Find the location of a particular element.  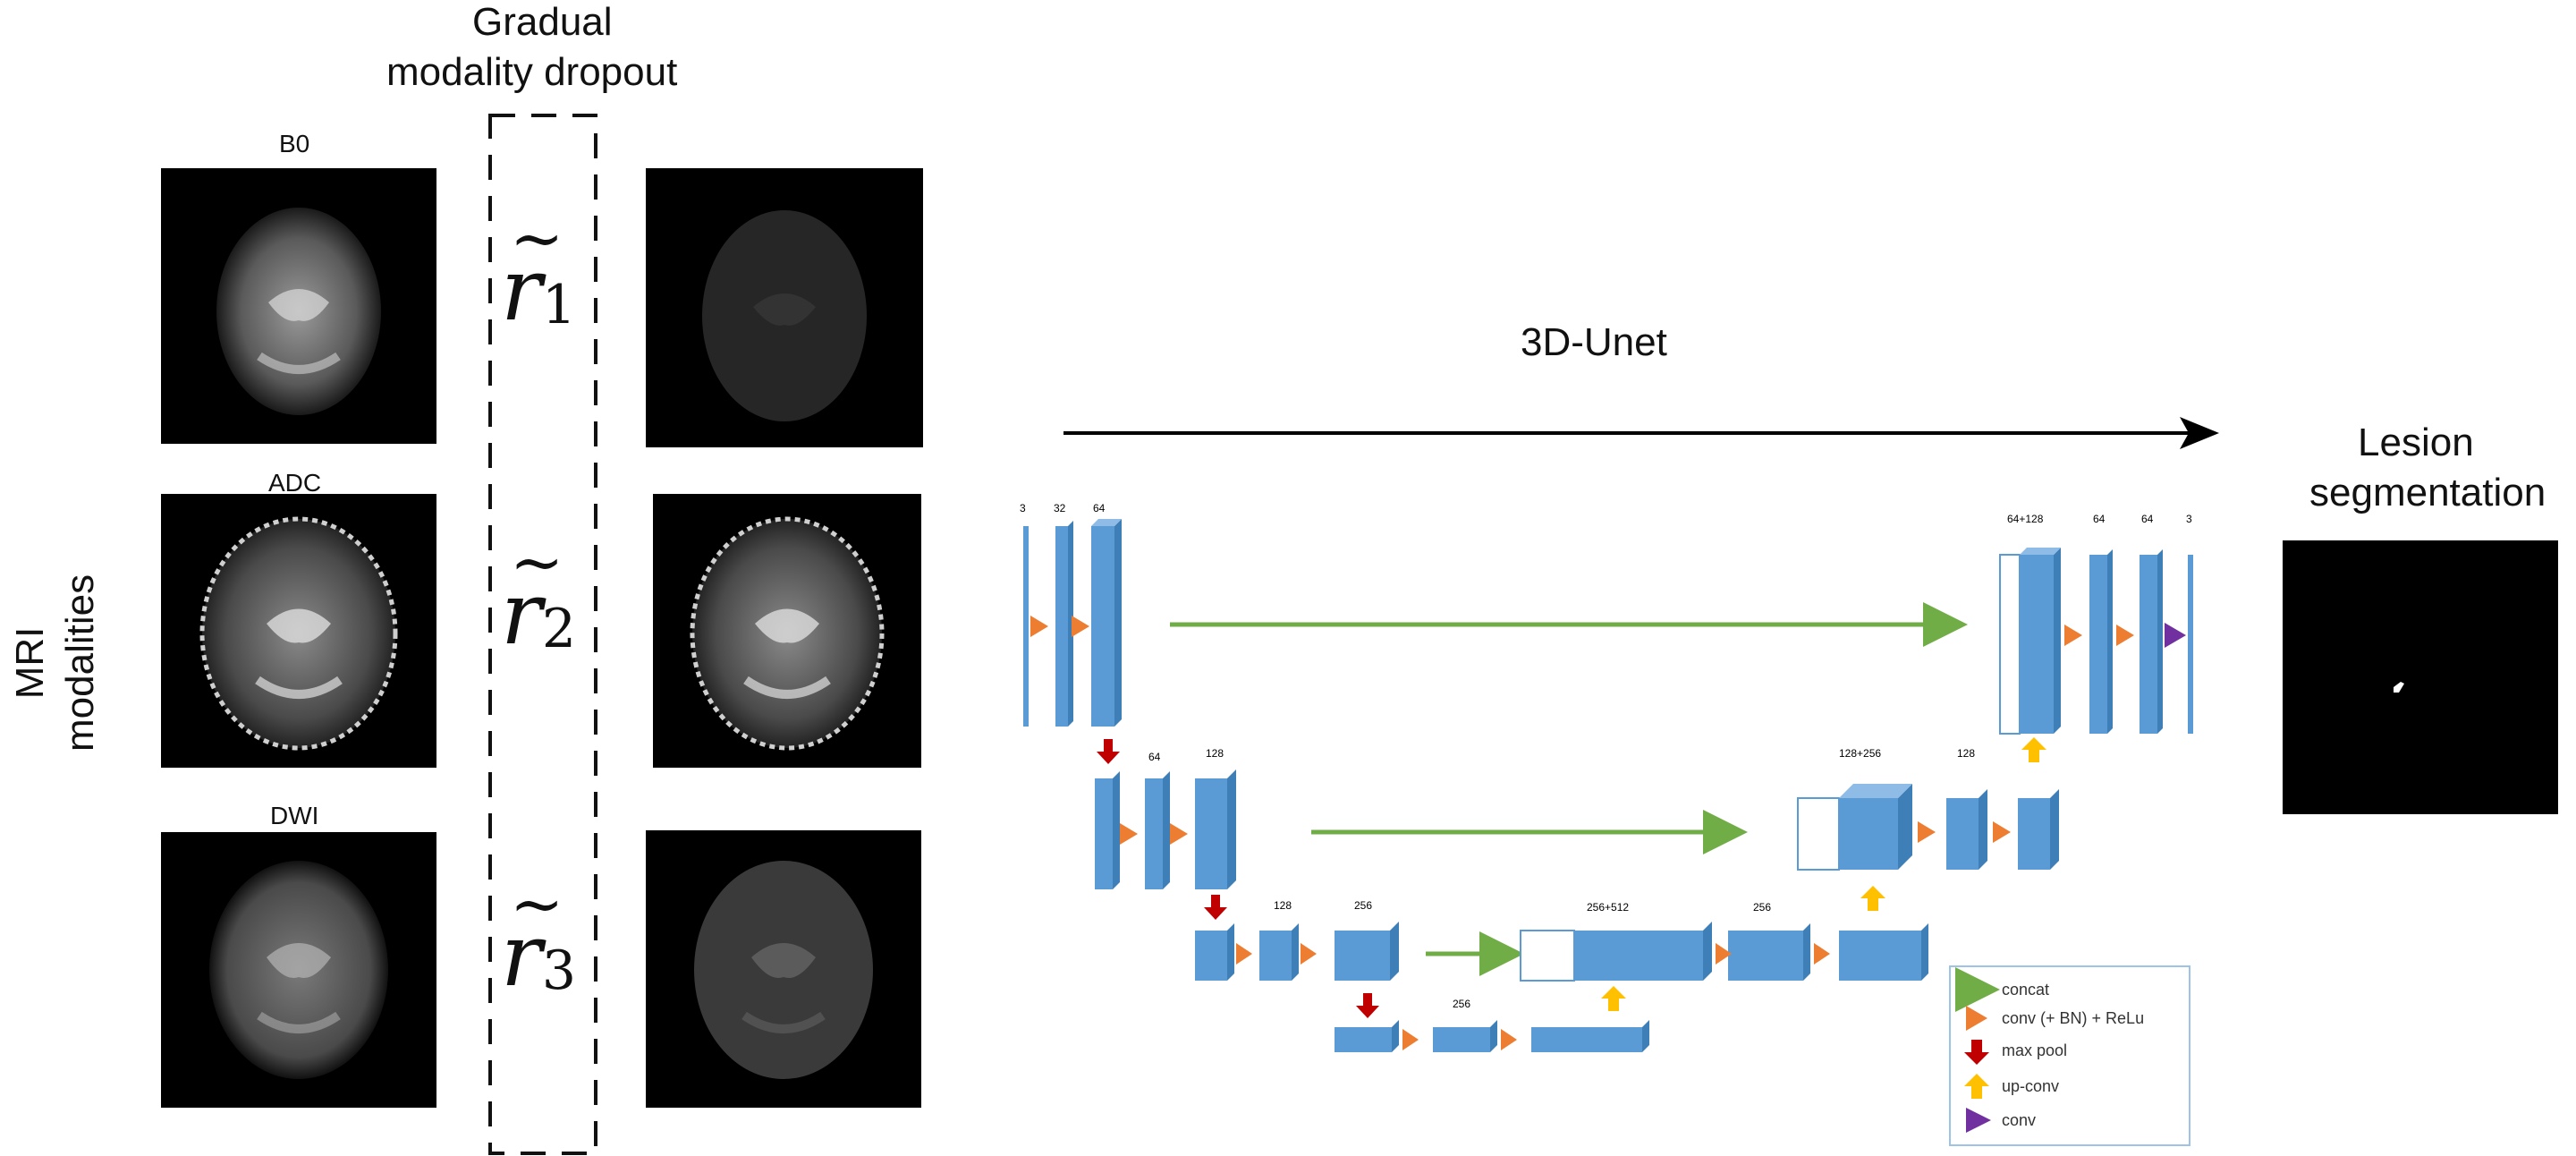

ch-label-u2-cat: 256+512 is located at coordinates (1608, 907).